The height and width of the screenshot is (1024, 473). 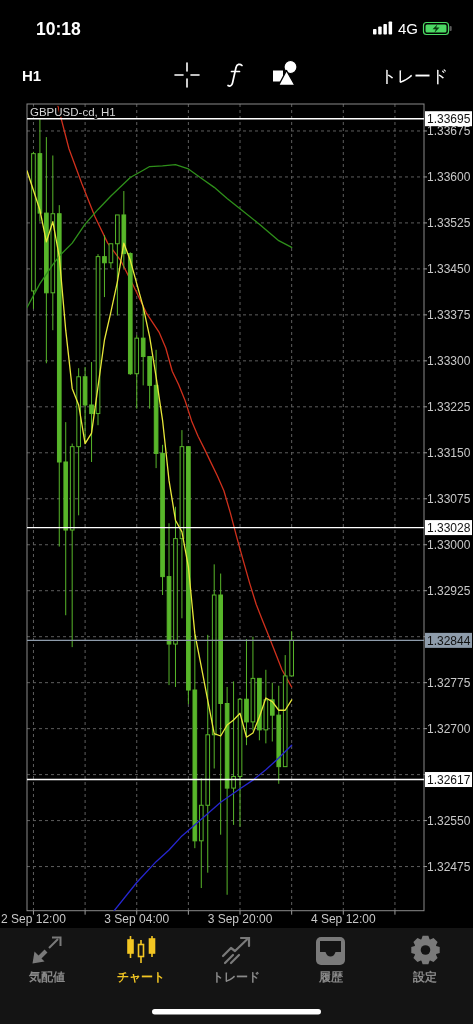 What do you see at coordinates (59, 29) in the screenshot?
I see `text: 10:18` at bounding box center [59, 29].